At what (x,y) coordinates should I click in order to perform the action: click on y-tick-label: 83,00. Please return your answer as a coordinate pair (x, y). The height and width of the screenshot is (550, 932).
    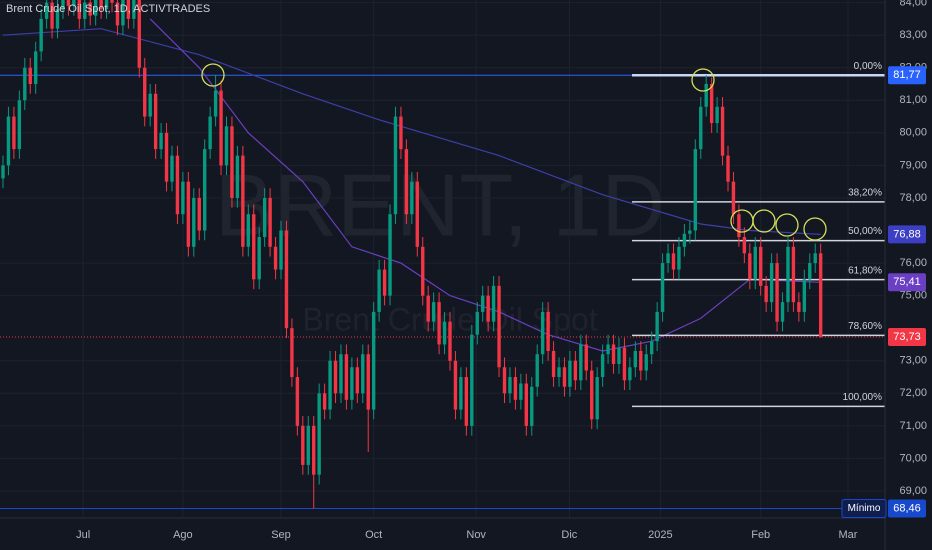
    Looking at the image, I should click on (913, 35).